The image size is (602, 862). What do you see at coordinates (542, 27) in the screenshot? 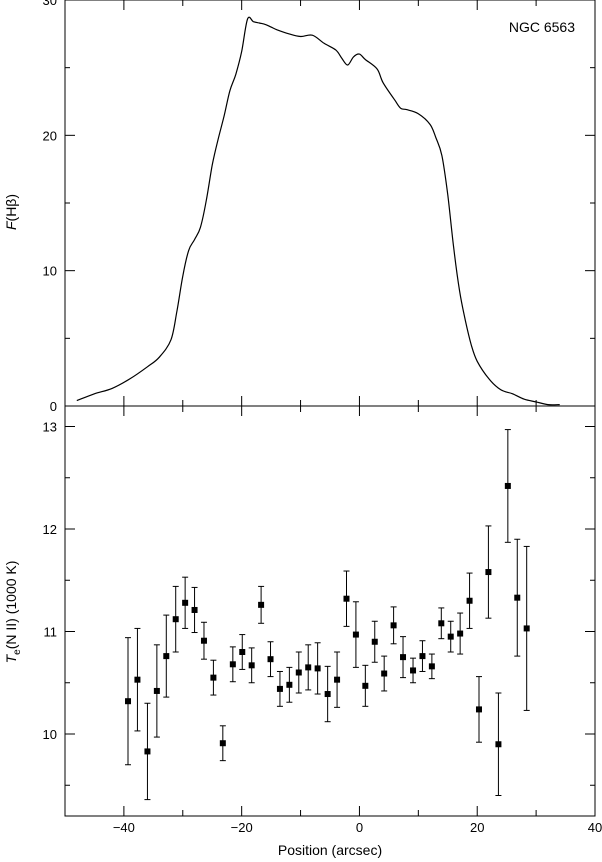
I see `object-label: NGC 6563` at bounding box center [542, 27].